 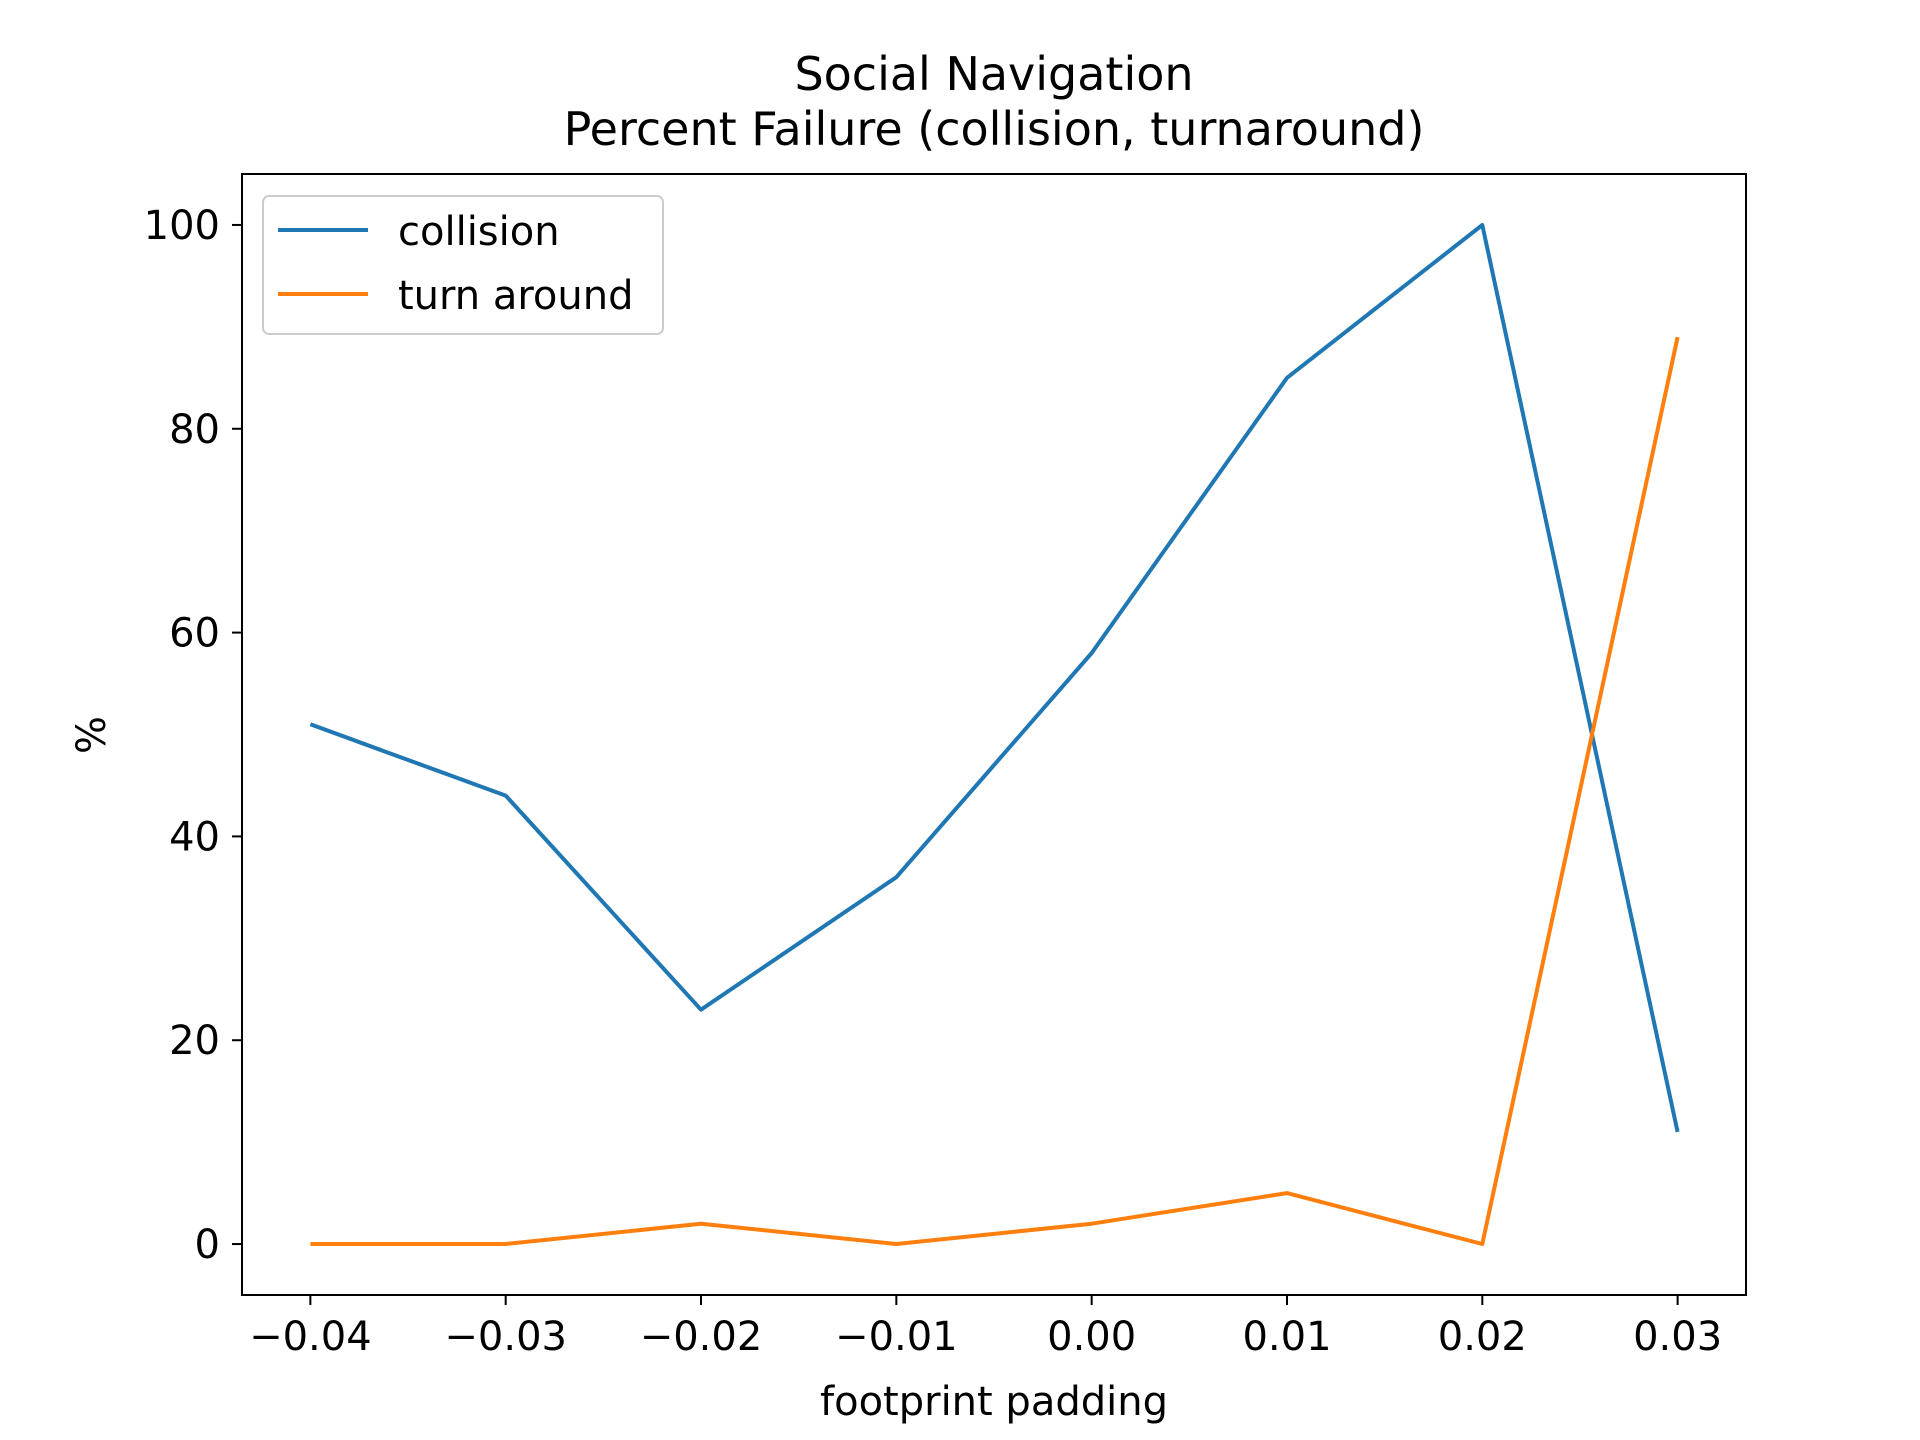 What do you see at coordinates (993, 74) in the screenshot?
I see `chart-title-line1: Social Navigation` at bounding box center [993, 74].